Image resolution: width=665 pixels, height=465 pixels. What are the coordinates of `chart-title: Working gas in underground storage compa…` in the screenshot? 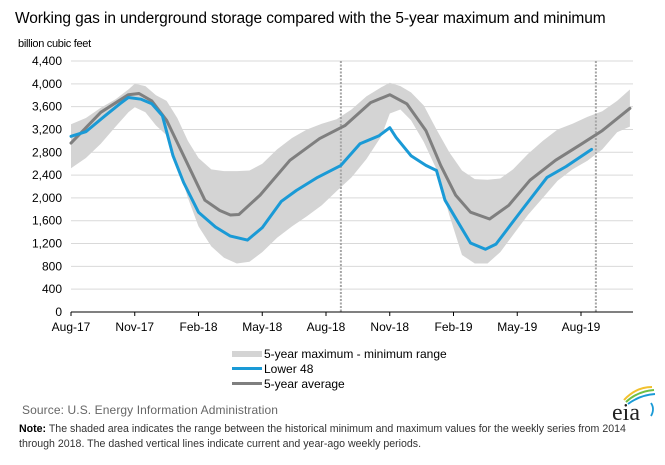 It's located at (310, 18).